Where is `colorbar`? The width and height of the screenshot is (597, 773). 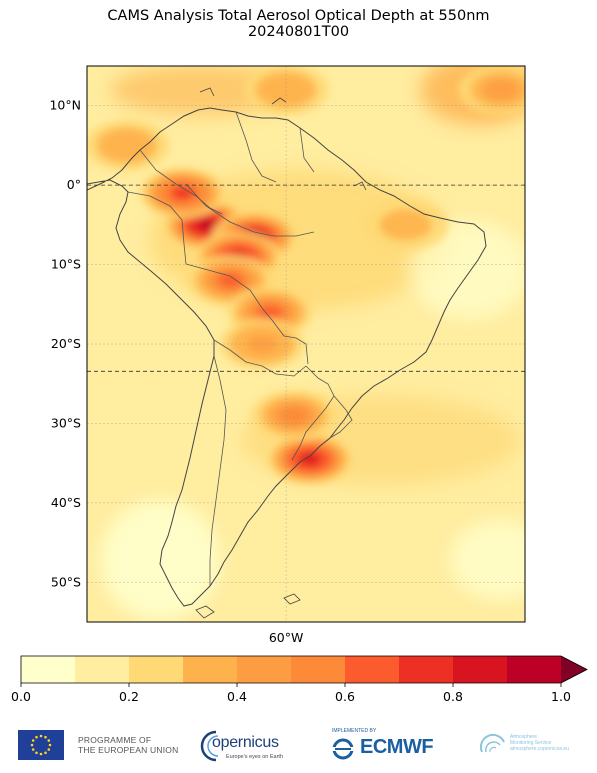 colorbar is located at coordinates (304, 669).